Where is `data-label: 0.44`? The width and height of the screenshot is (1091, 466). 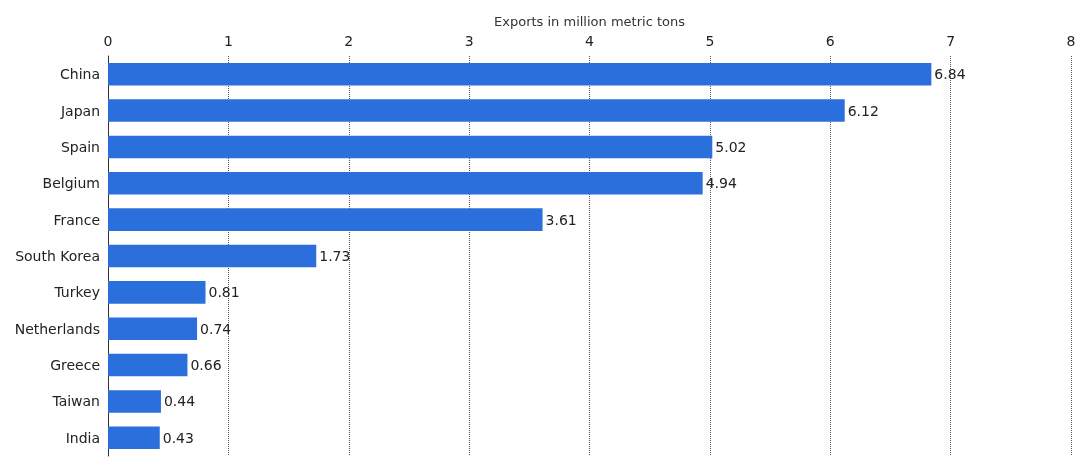 data-label: 0.44 is located at coordinates (179, 401).